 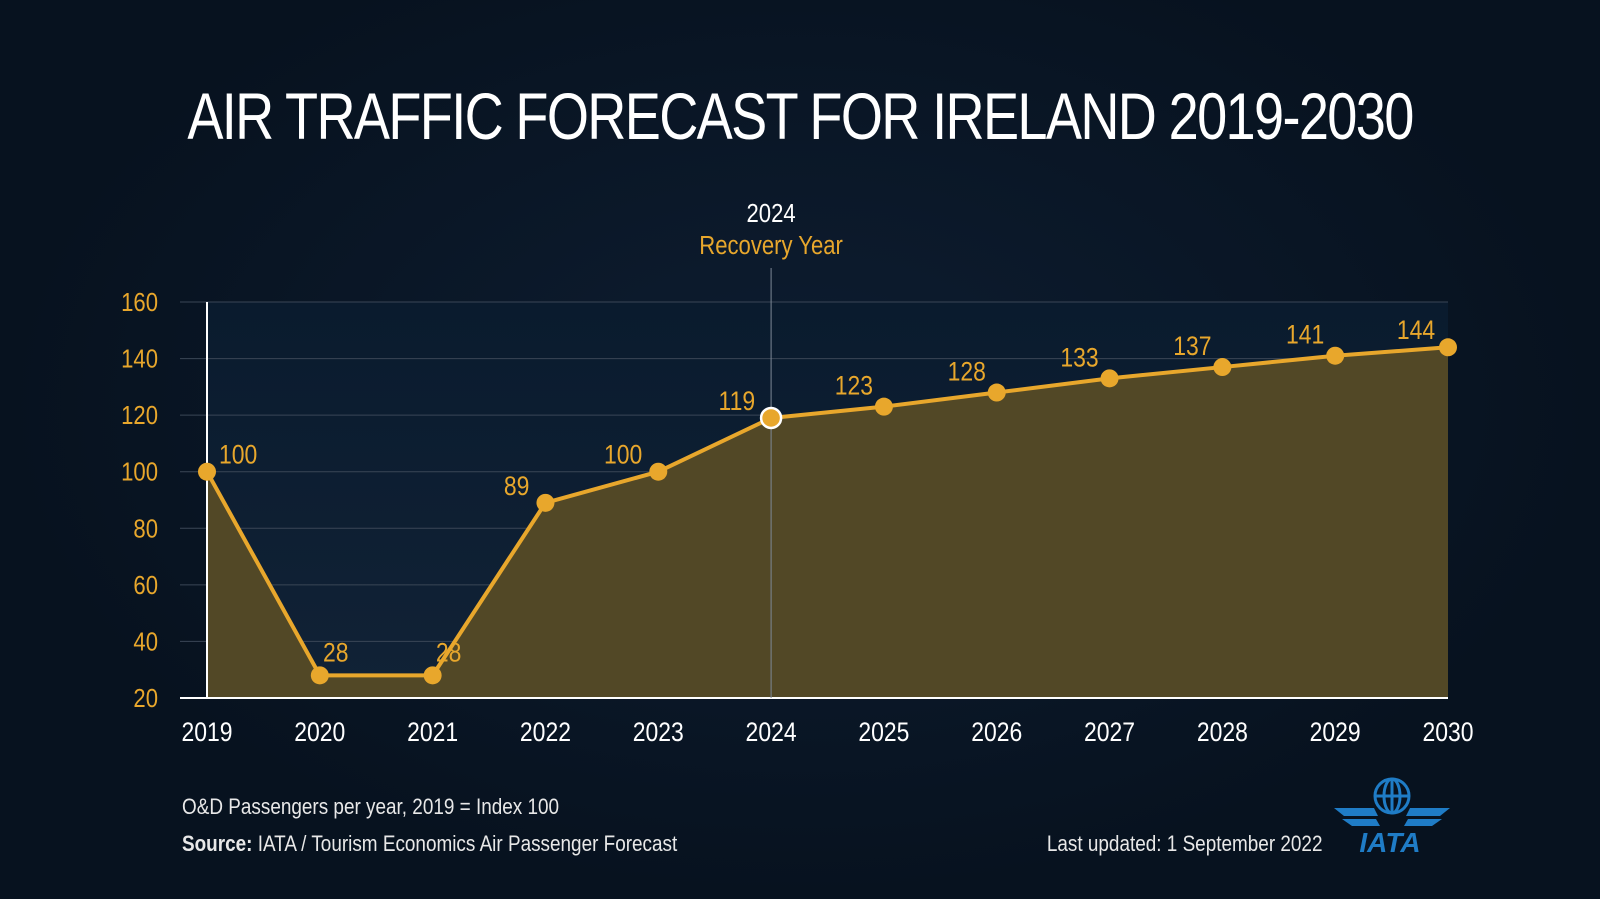 What do you see at coordinates (545, 732) in the screenshot?
I see `x-tick-label: 2022` at bounding box center [545, 732].